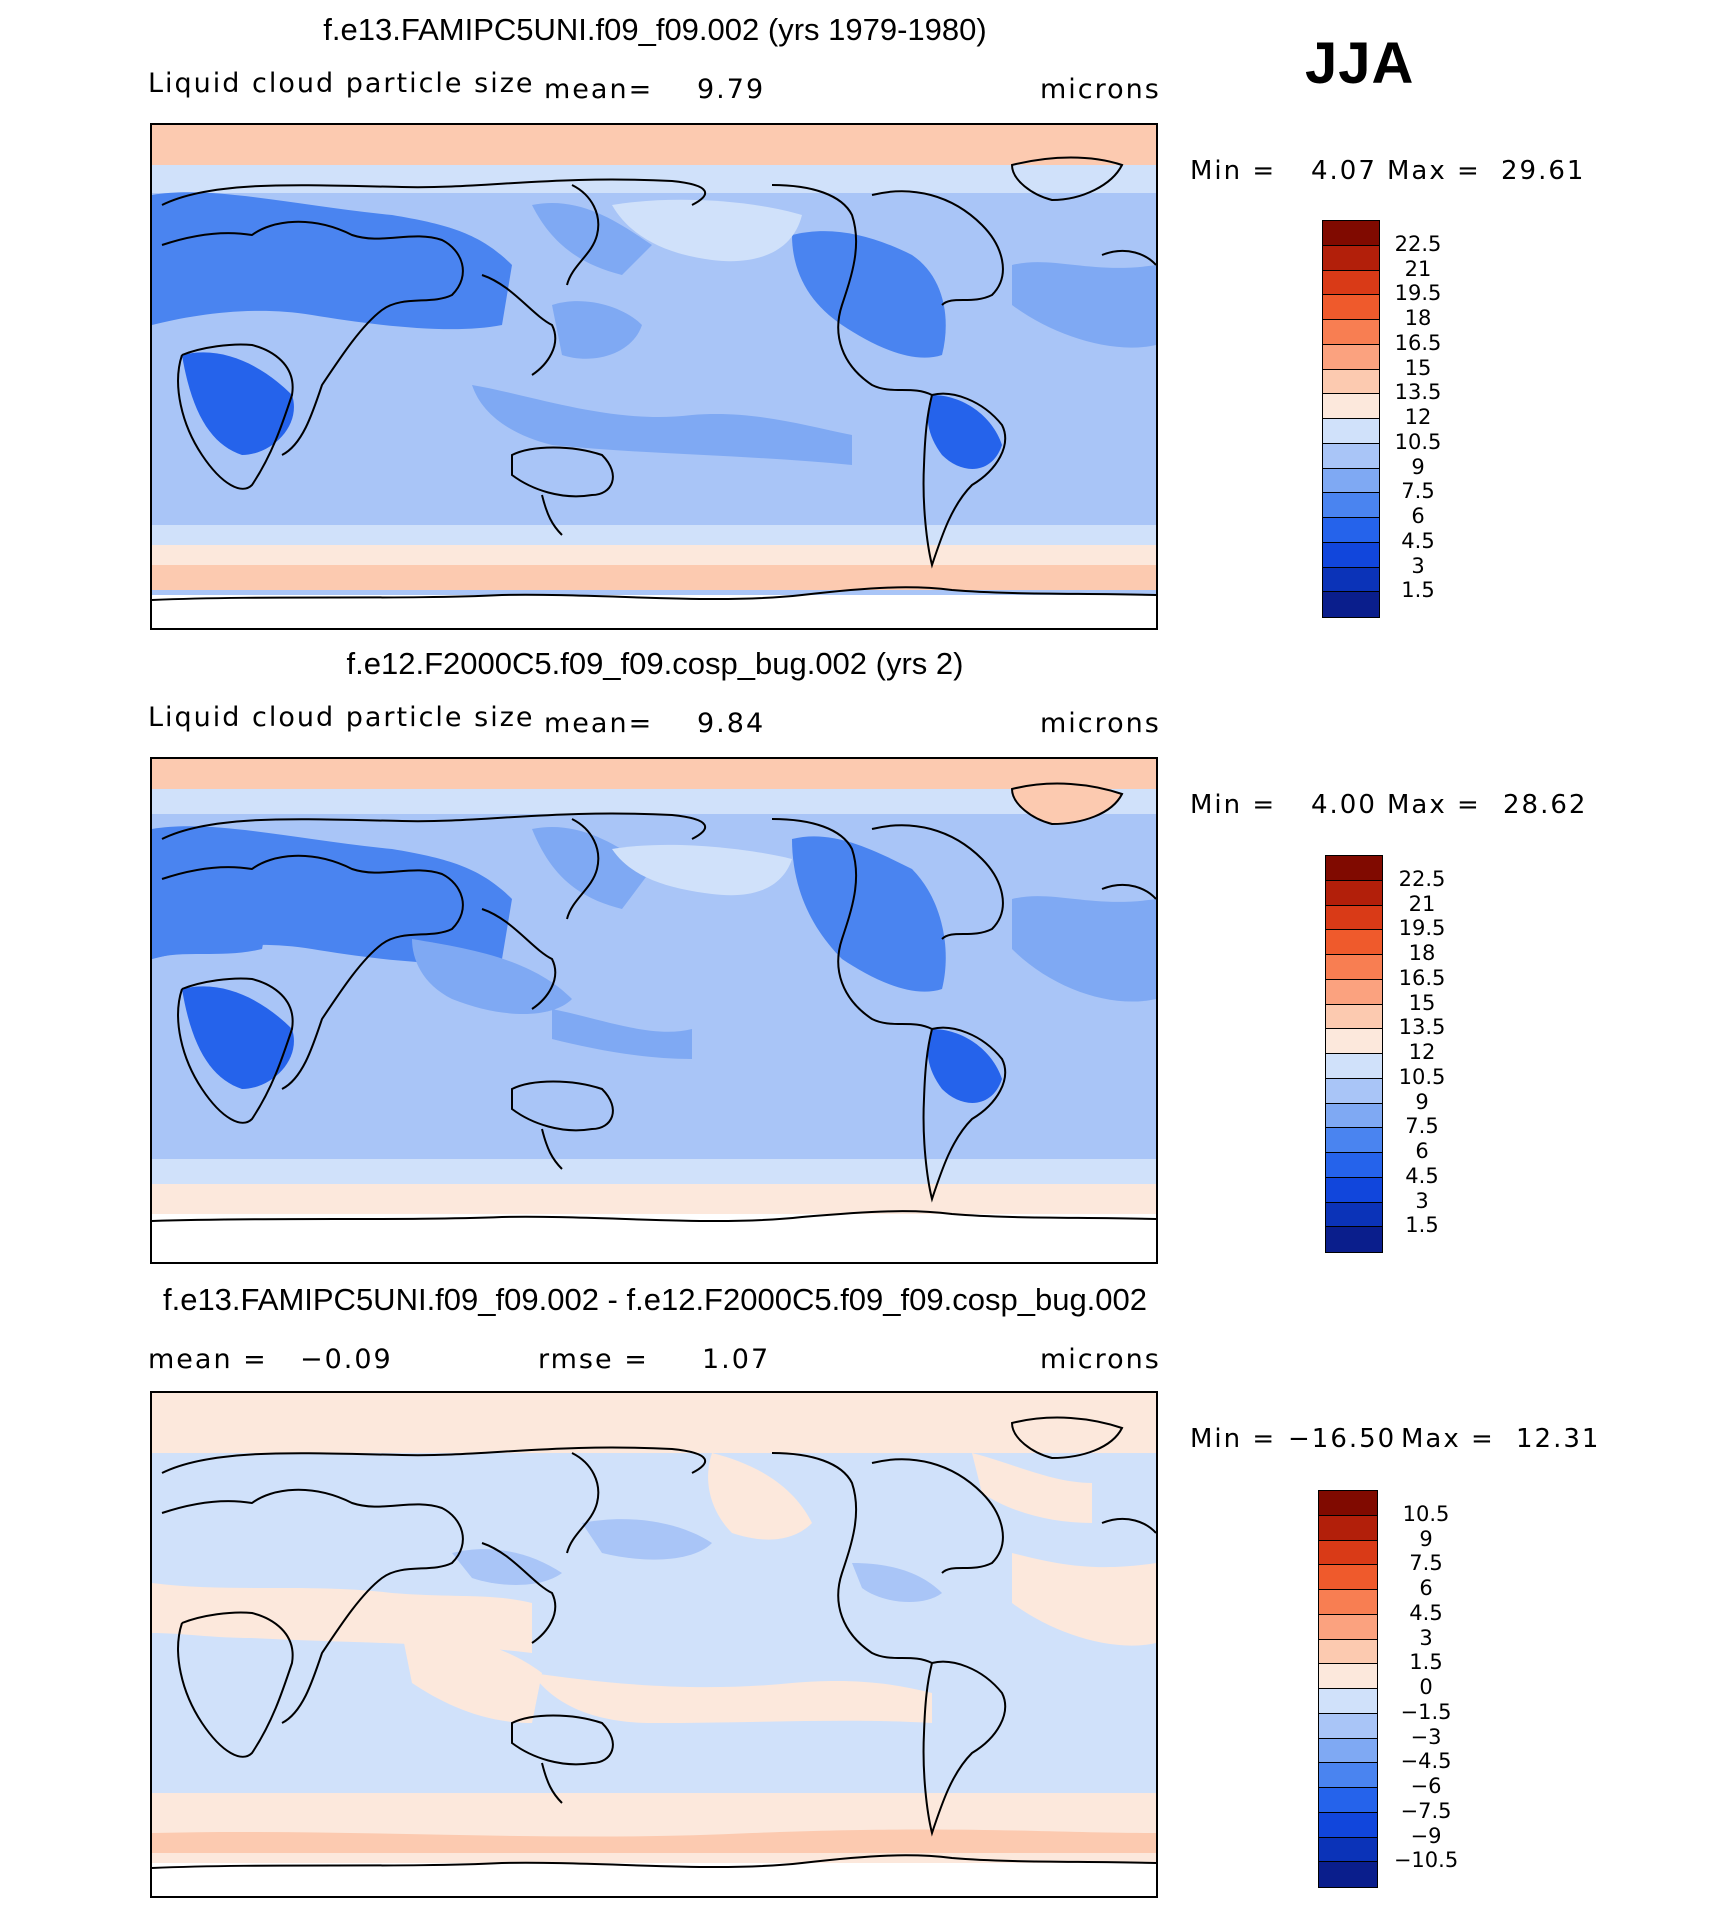 This screenshot has width=1710, height=1913. Describe the element at coordinates (1426, 1687) in the screenshot. I see `colorbar-tick-label: 0` at that location.